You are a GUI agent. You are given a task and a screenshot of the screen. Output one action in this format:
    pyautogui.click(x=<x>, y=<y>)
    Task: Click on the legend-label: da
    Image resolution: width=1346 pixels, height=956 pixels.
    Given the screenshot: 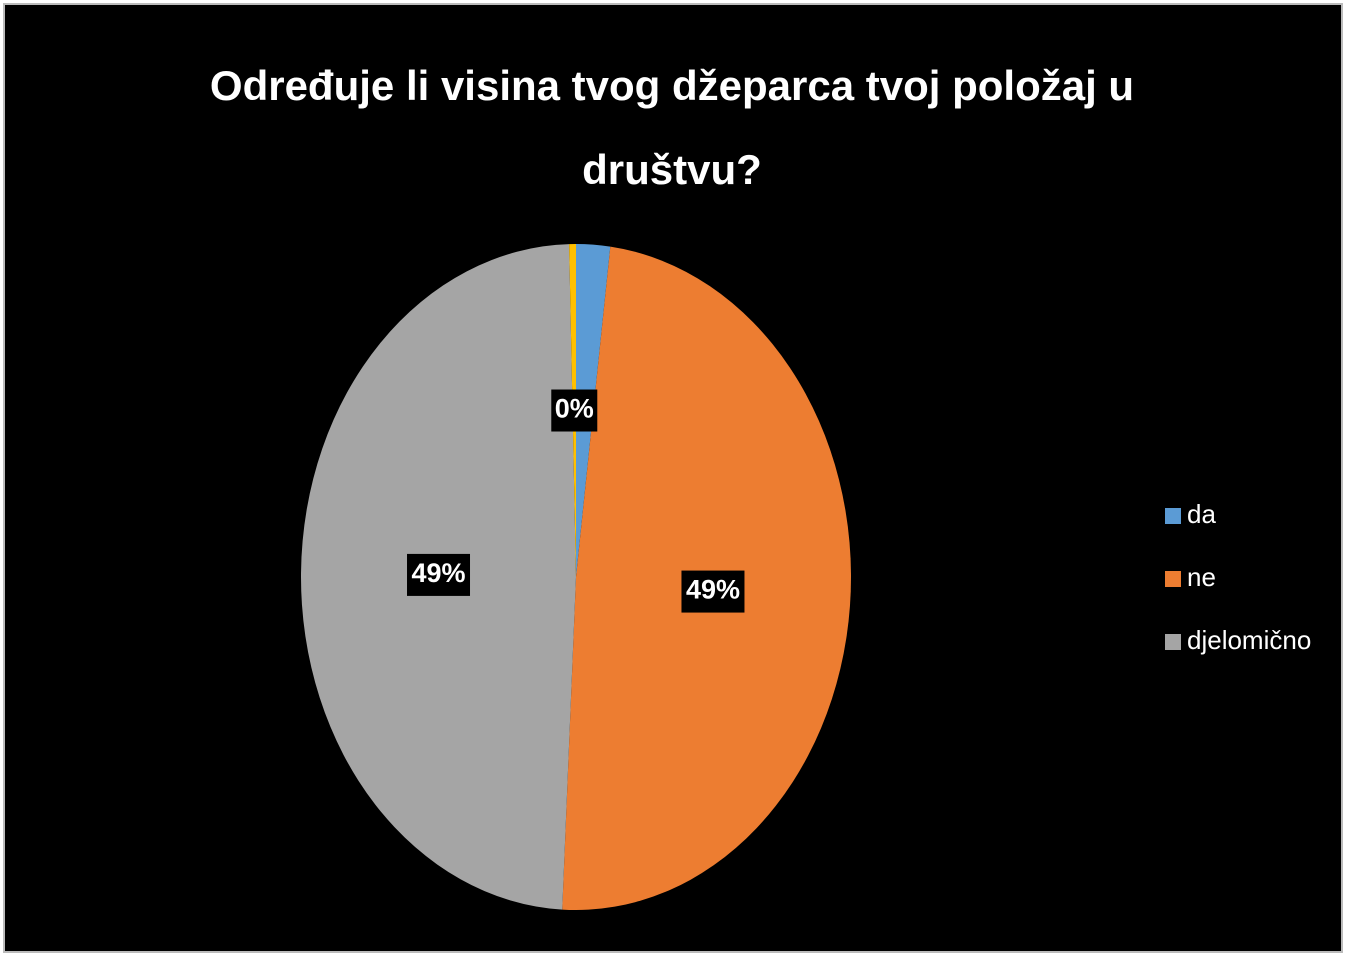 What is the action you would take?
    pyautogui.click(x=1201, y=514)
    